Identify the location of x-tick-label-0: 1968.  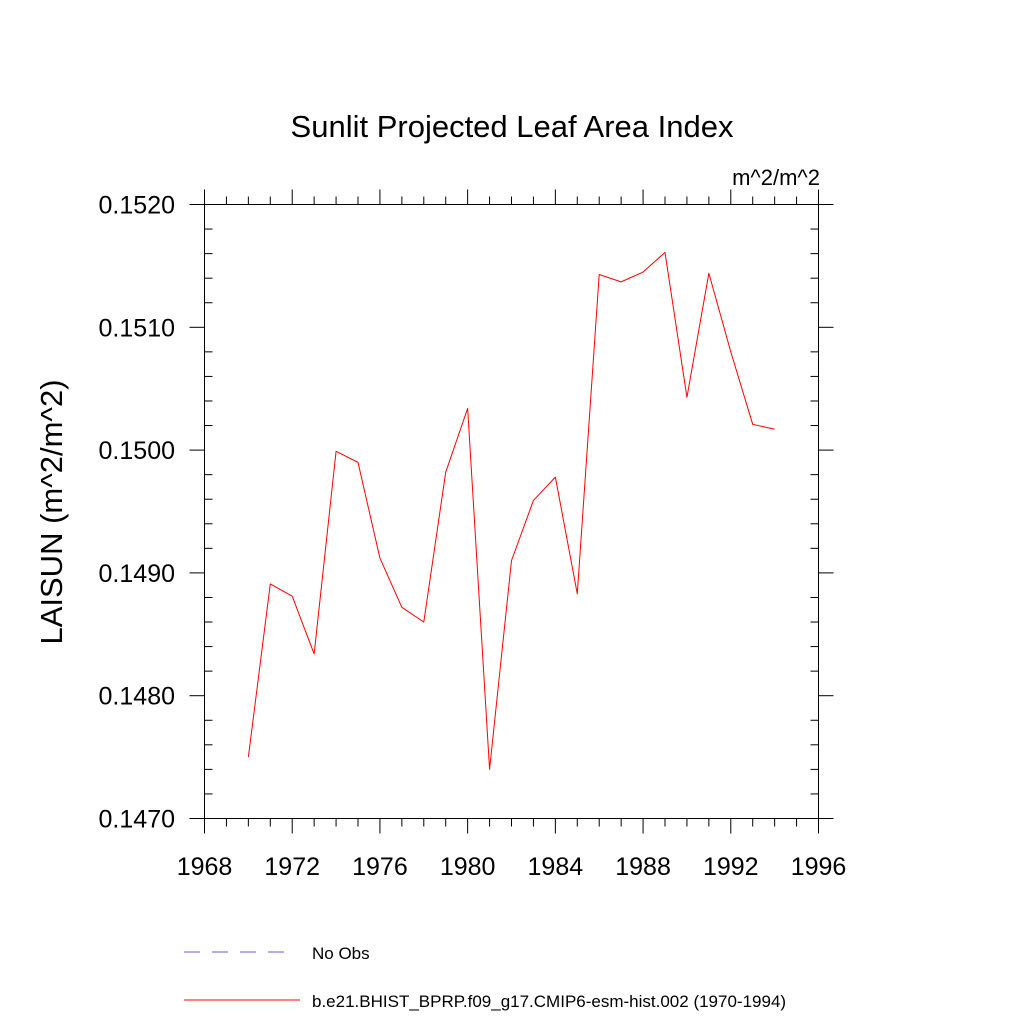
(205, 867).